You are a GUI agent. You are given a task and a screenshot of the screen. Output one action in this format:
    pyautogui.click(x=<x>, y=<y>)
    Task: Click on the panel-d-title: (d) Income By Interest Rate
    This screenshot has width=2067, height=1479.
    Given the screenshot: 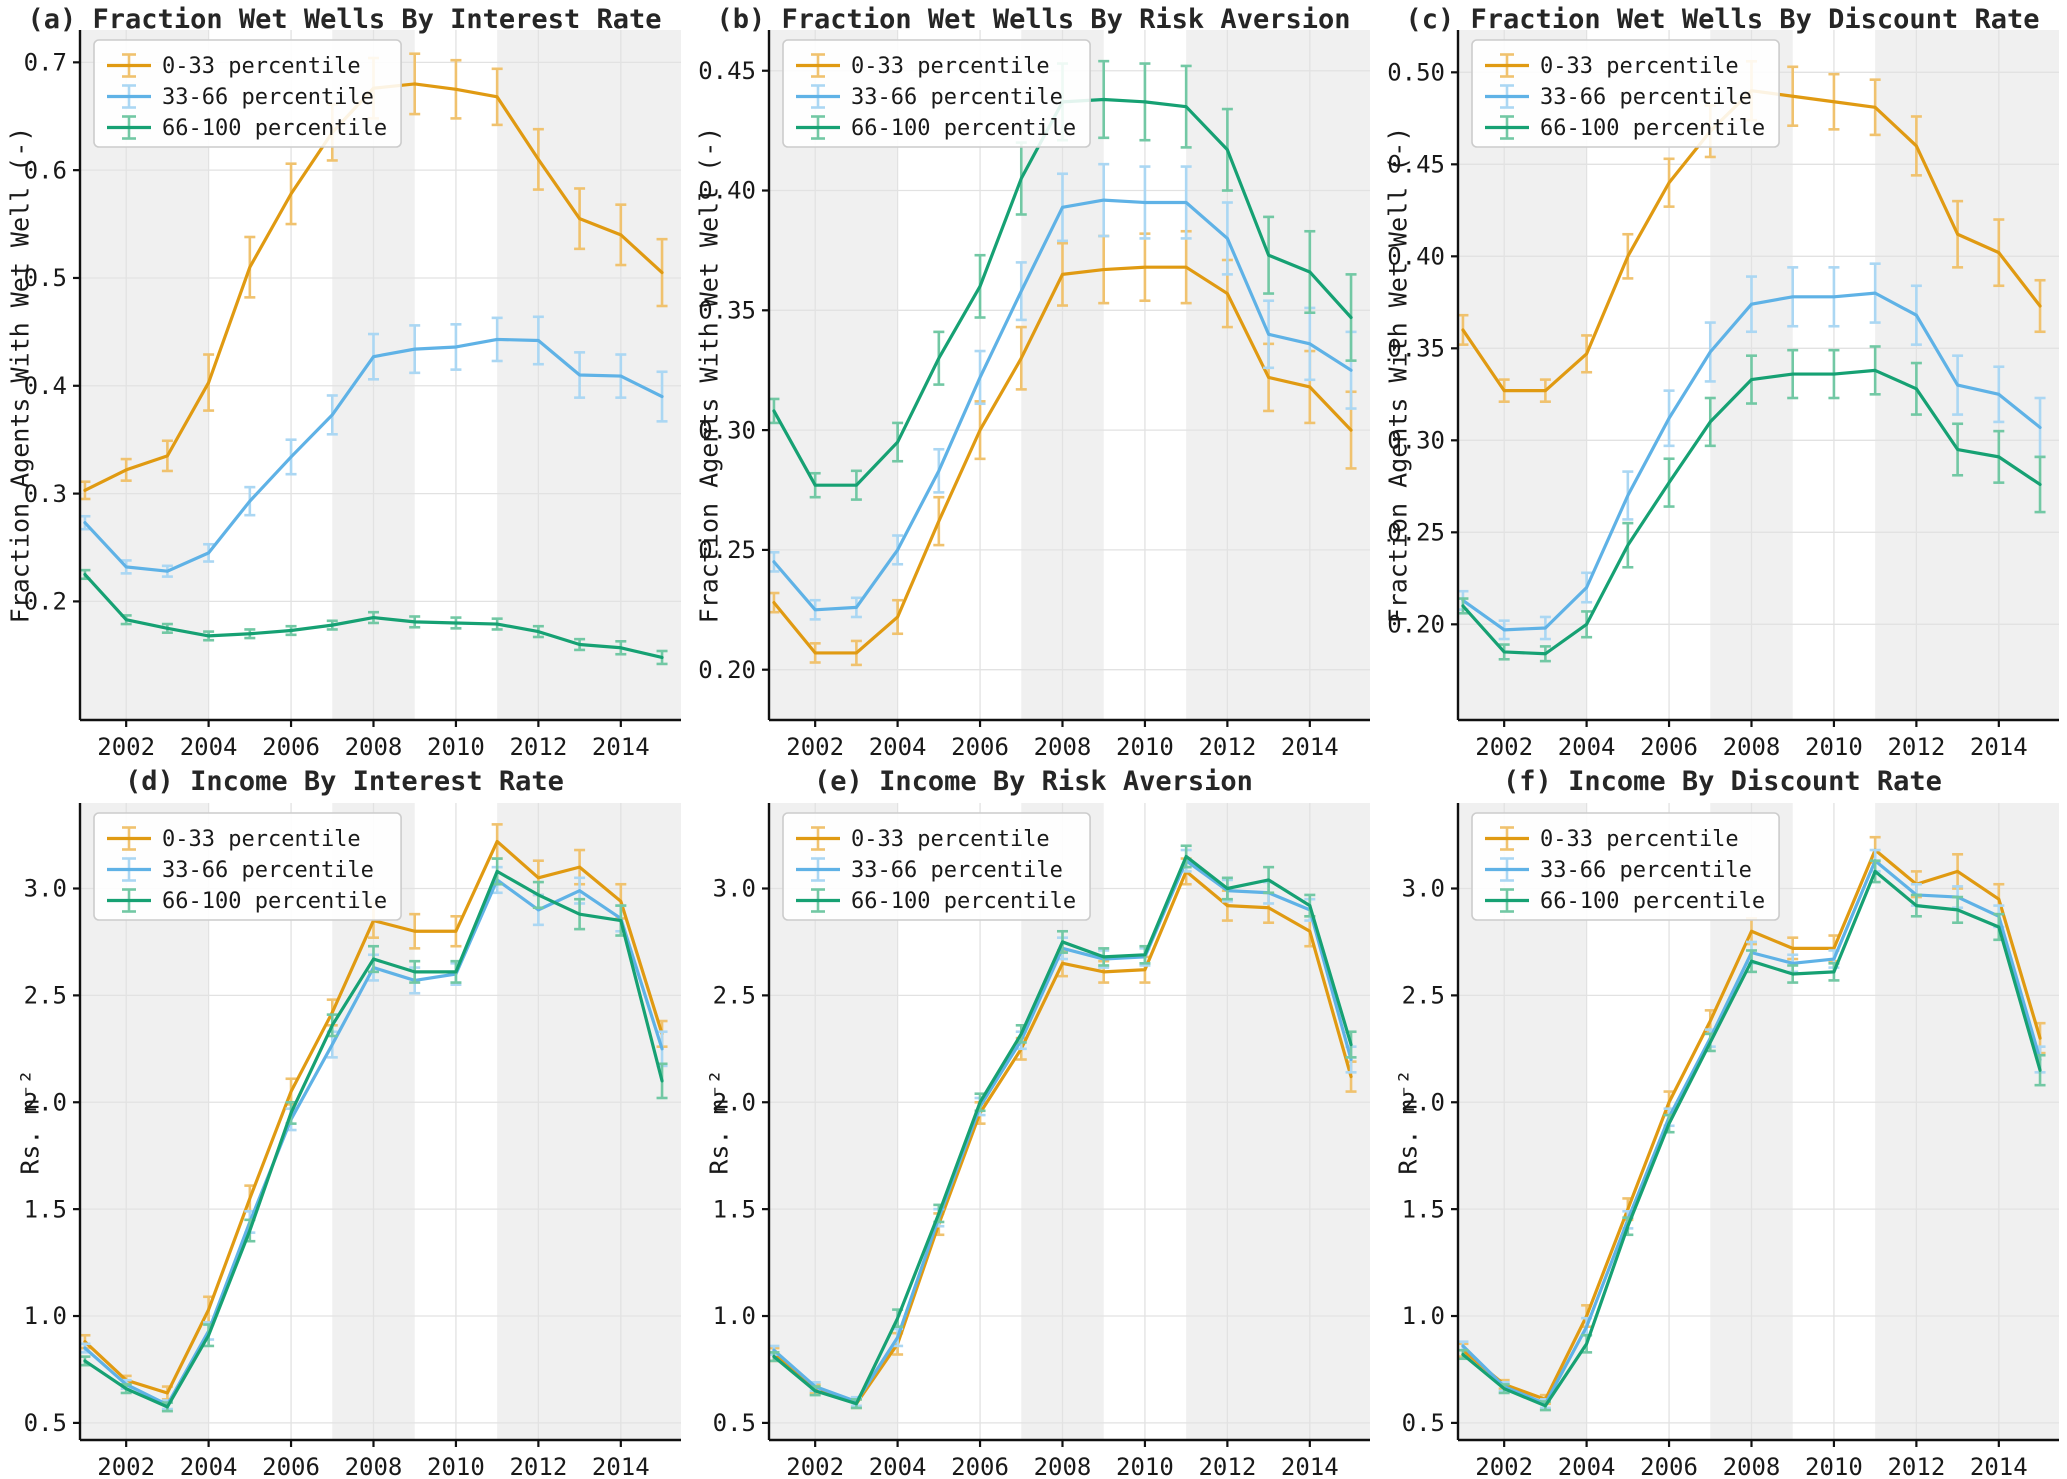 What is the action you would take?
    pyautogui.click(x=344, y=781)
    